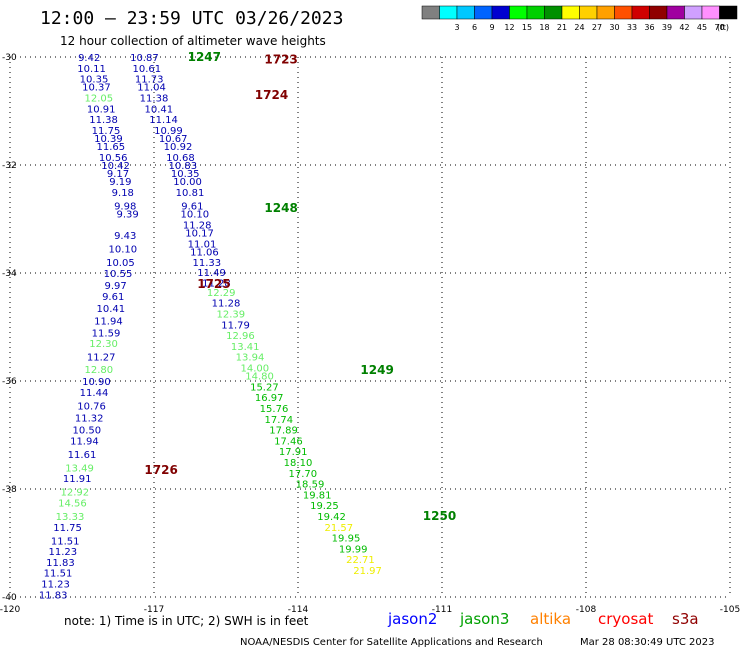  I want to click on satellite-legend: jason2 jason3 altika cryosat s3a, so click(543, 619).